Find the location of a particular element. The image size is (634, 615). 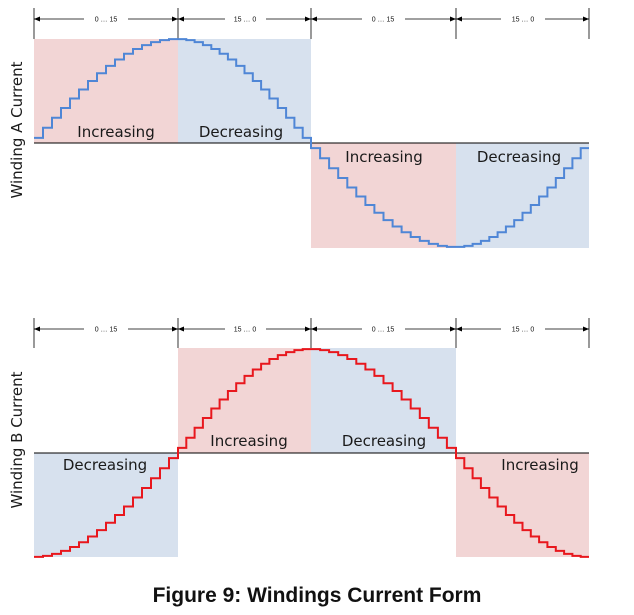

winding-b-marker-label-1: 0 … 15 is located at coordinates (106, 330).